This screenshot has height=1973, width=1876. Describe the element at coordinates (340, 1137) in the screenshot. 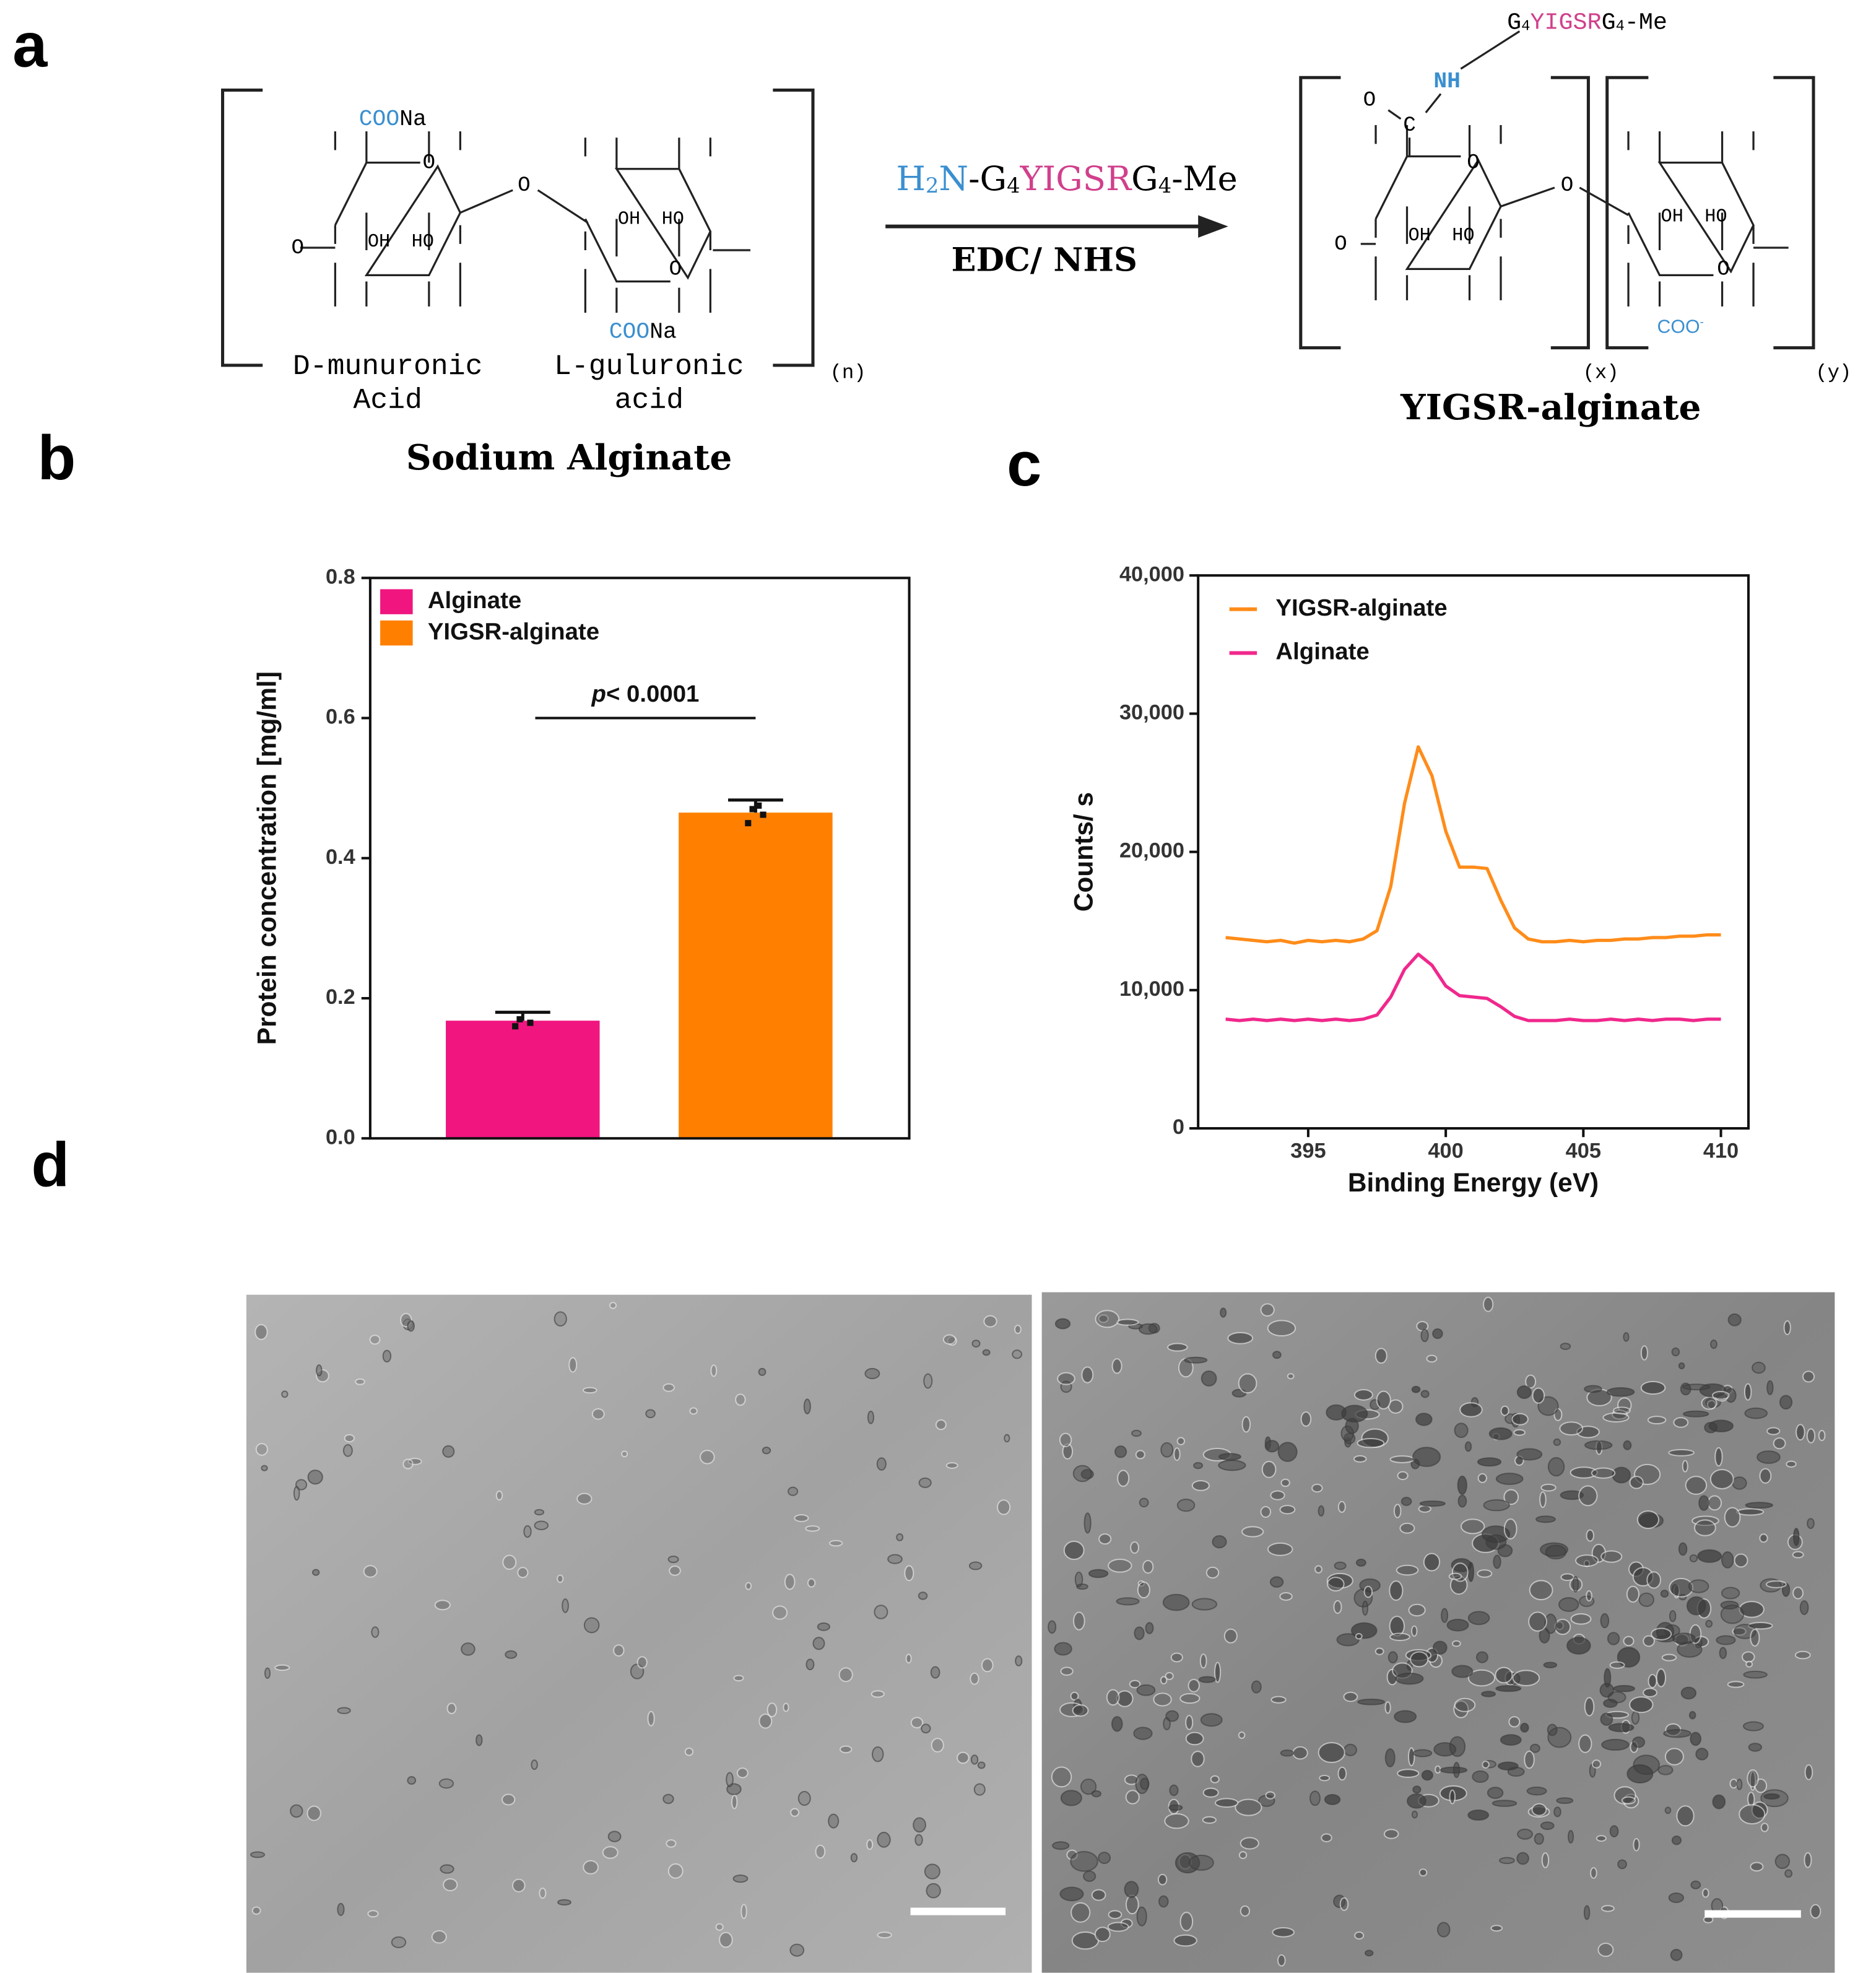

I see `y-tick-label: 0.0` at that location.